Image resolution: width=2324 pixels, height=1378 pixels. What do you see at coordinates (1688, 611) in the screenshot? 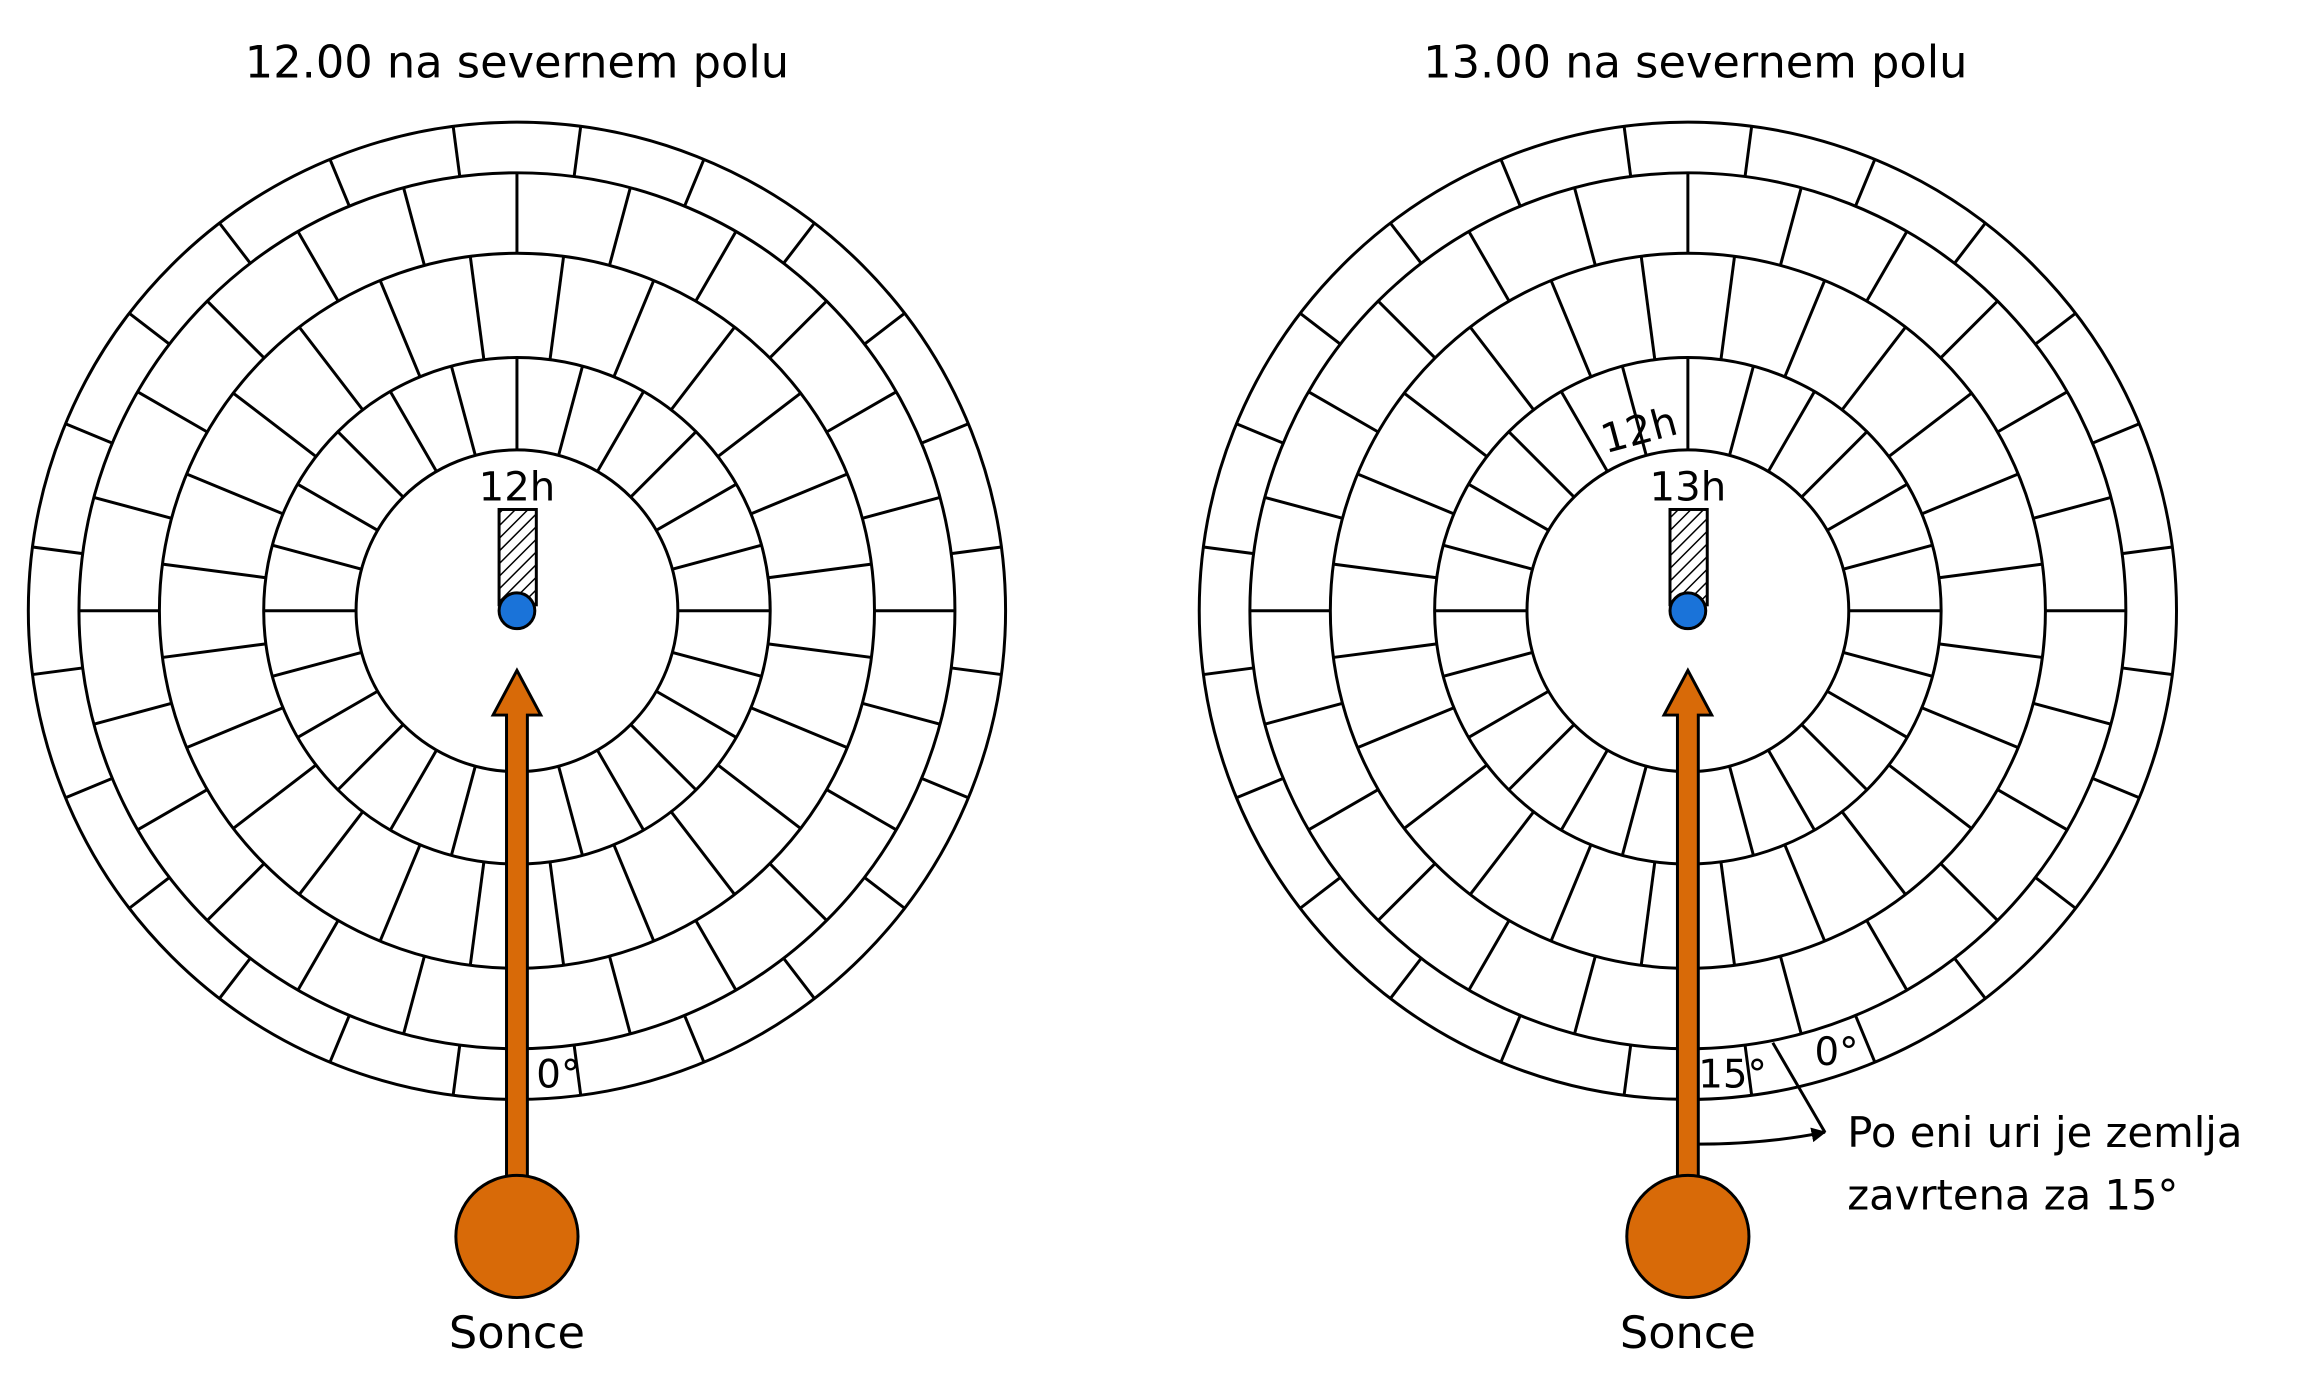
I see `observer-dot` at bounding box center [1688, 611].